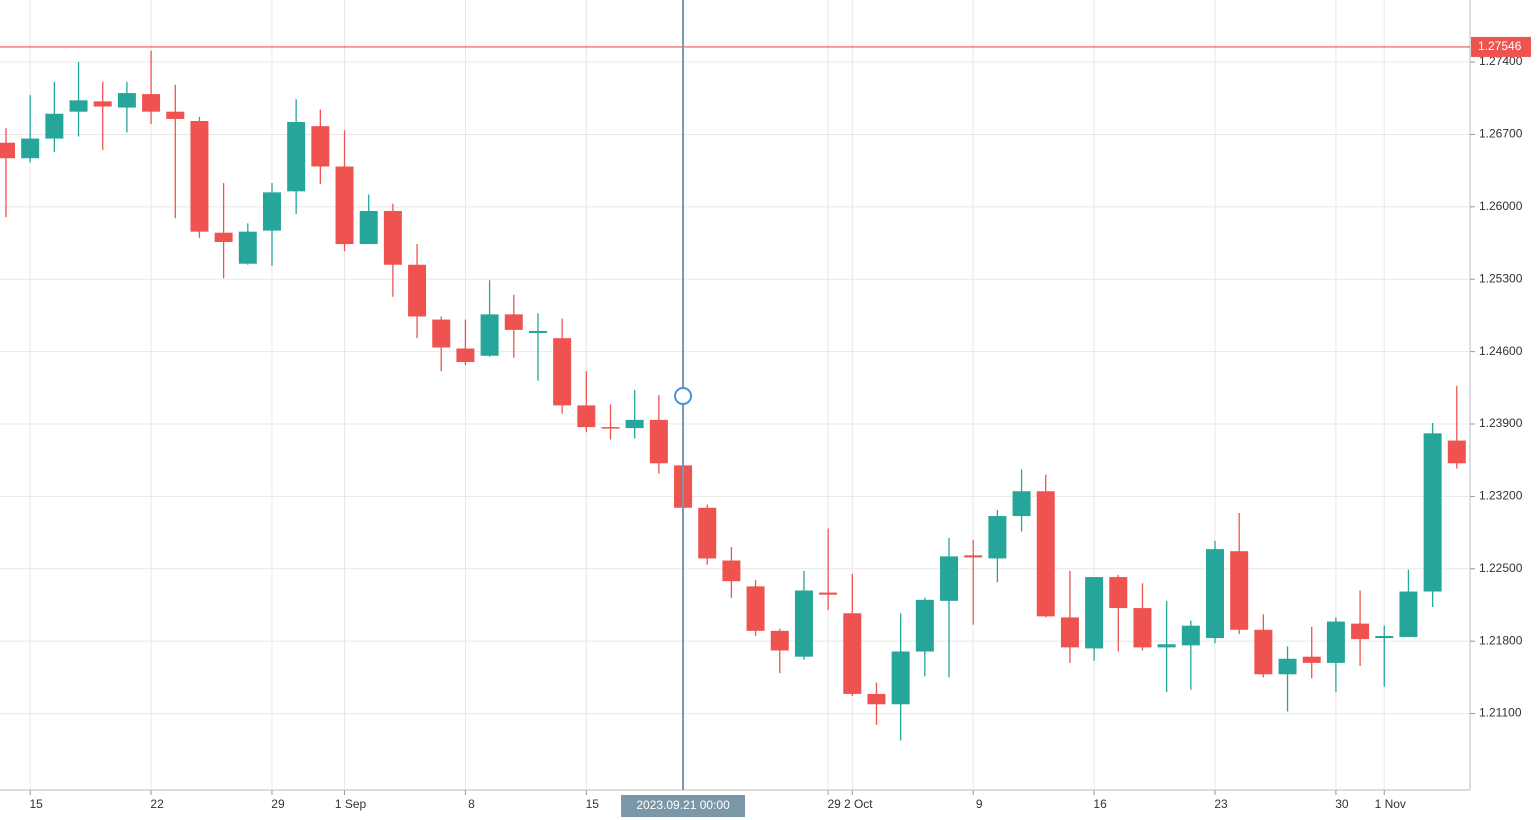  I want to click on x-tick-label: 8, so click(471, 804).